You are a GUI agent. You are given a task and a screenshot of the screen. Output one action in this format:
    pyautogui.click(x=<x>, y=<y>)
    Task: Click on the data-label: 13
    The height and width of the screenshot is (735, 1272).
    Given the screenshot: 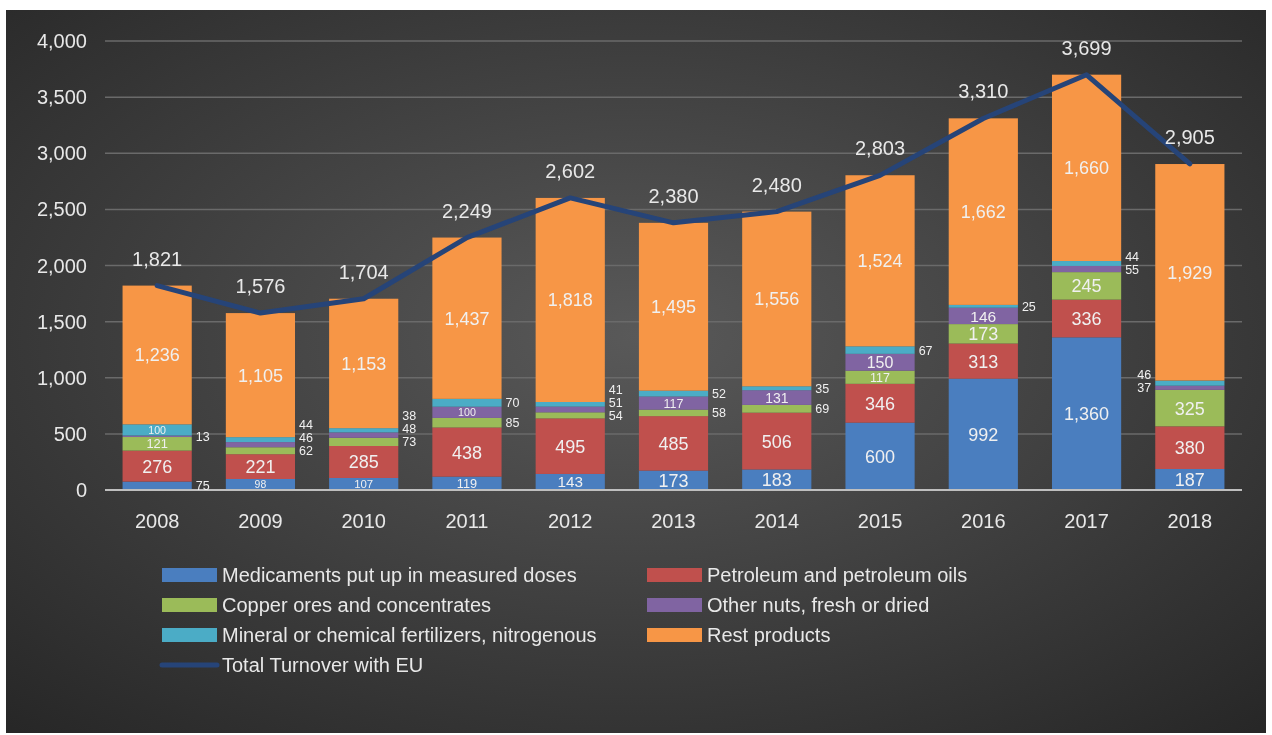 What is the action you would take?
    pyautogui.click(x=202, y=436)
    